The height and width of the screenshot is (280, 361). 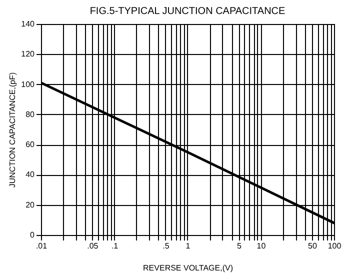 What do you see at coordinates (31, 205) in the screenshot?
I see `y-tick-label: 20` at bounding box center [31, 205].